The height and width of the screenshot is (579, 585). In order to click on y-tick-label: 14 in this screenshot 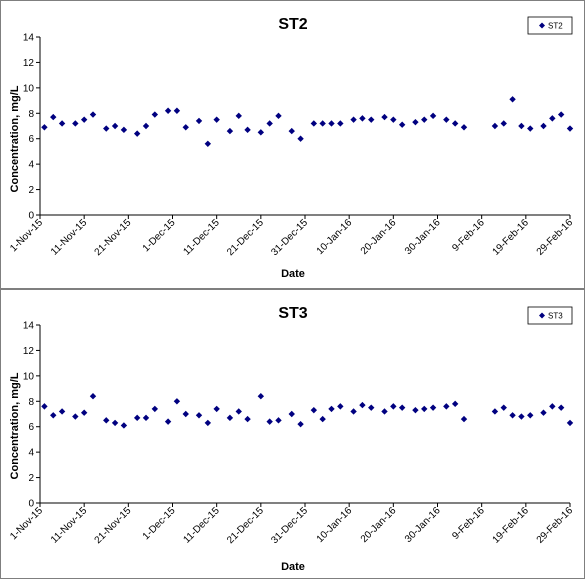, I will do `click(29, 326)`.